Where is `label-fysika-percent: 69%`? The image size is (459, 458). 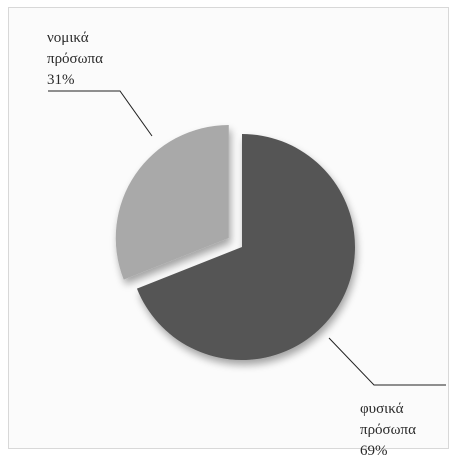
label-fysika-percent: 69% is located at coordinates (374, 450).